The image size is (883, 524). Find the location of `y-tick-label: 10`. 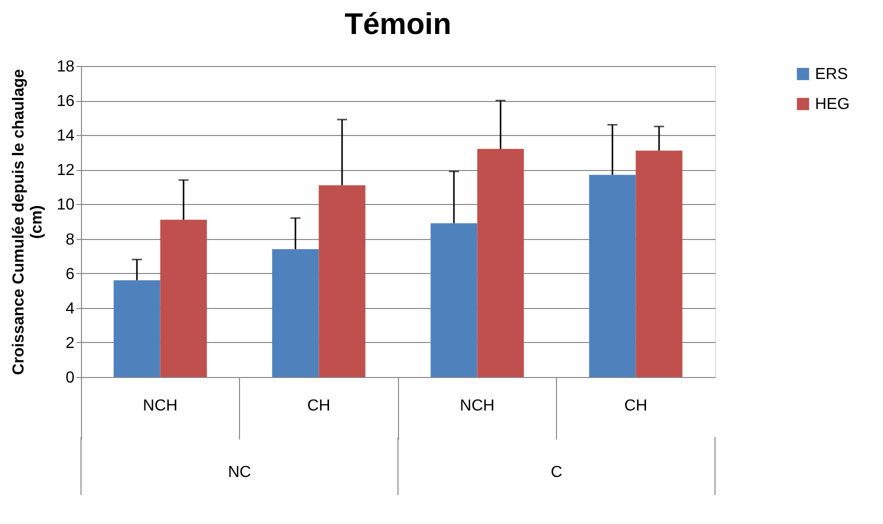

y-tick-label: 10 is located at coordinates (65, 205).